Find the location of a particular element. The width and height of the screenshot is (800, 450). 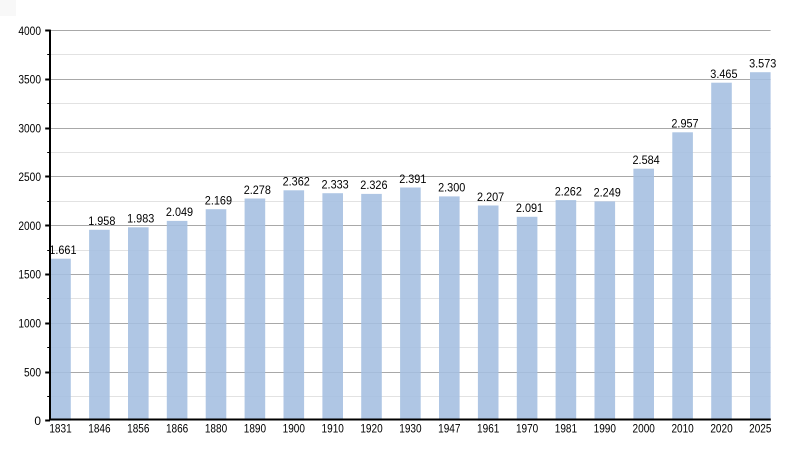

svg-text: 1961 is located at coordinates (488, 429).